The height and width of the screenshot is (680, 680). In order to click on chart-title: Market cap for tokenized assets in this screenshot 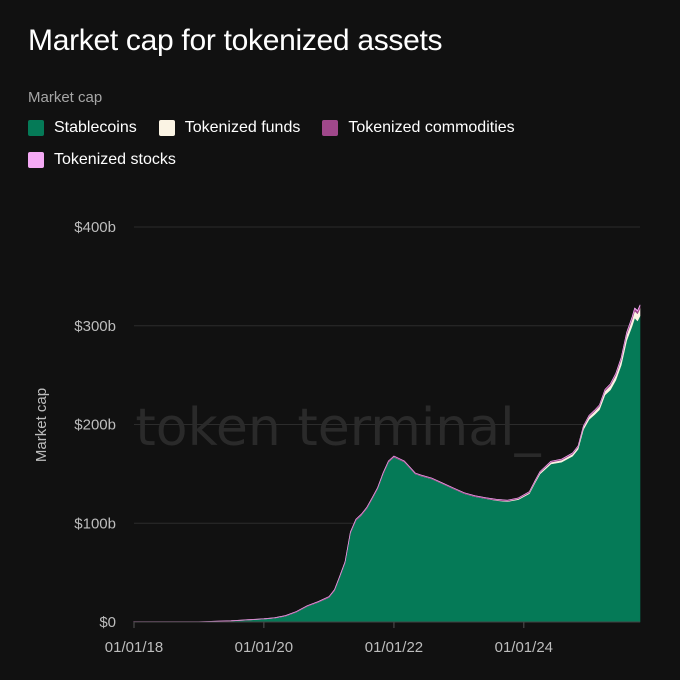, I will do `click(235, 40)`.